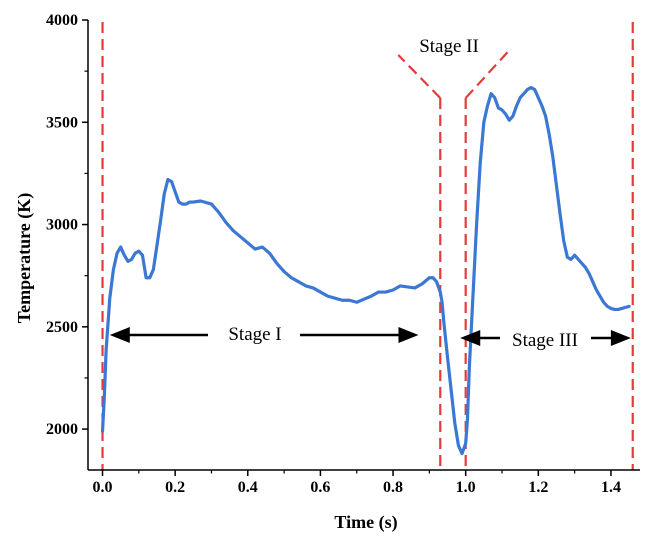  What do you see at coordinates (538, 487) in the screenshot?
I see `x-tick-label-6: 1.2` at bounding box center [538, 487].